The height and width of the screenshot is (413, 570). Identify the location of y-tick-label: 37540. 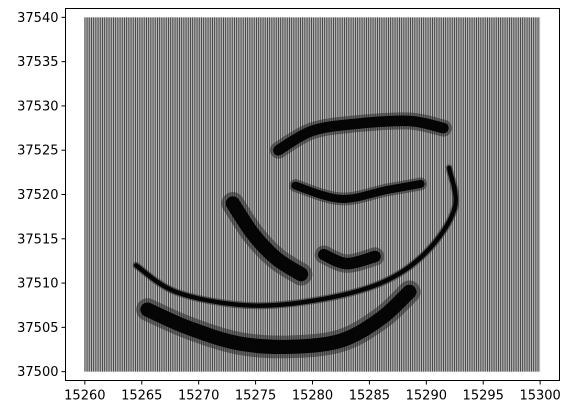
(37, 18).